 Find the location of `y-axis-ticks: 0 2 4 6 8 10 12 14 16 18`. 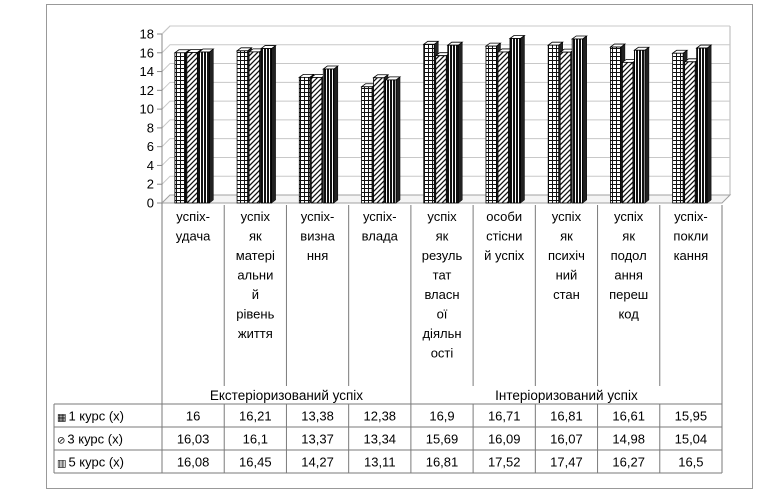

y-axis-ticks: 0 2 4 6 8 10 12 14 16 18 is located at coordinates (151, 119).